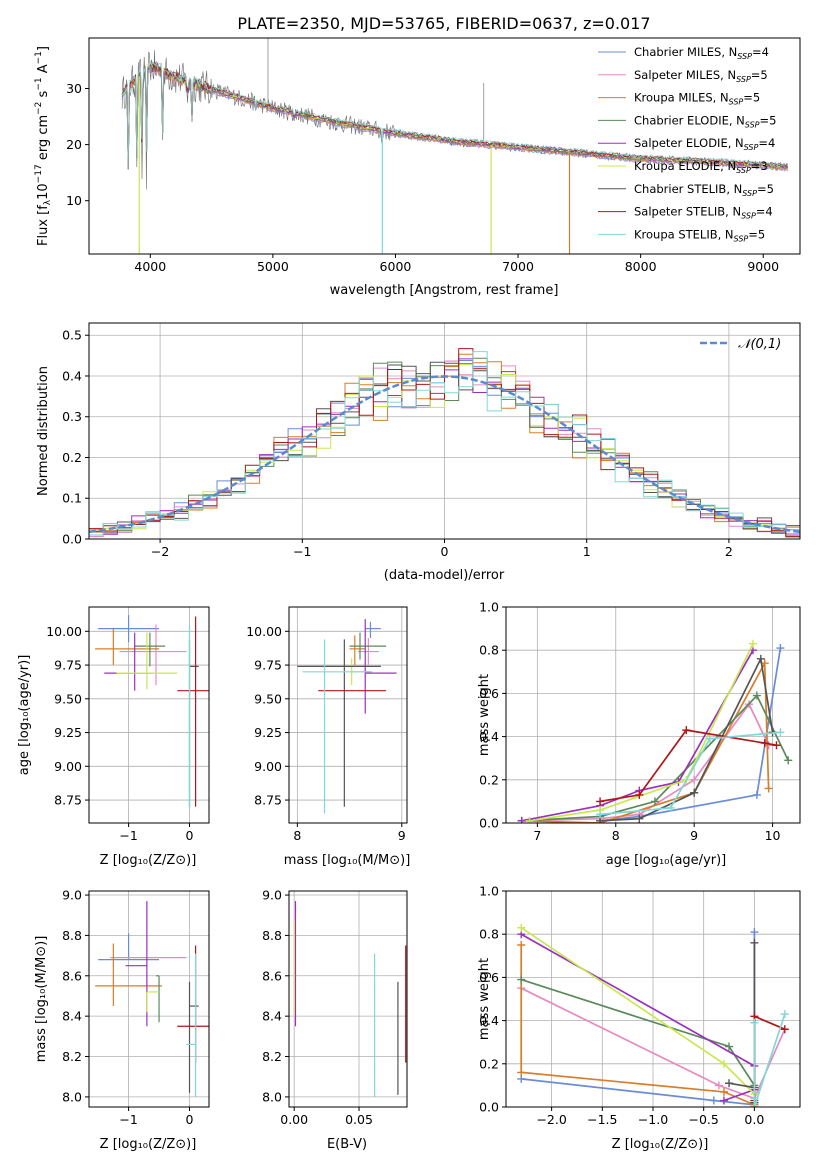 Image resolution: width=819 pixels, height=1170 pixels. What do you see at coordinates (489, 607) in the screenshot?
I see `y-tick-label: 1.0` at bounding box center [489, 607].